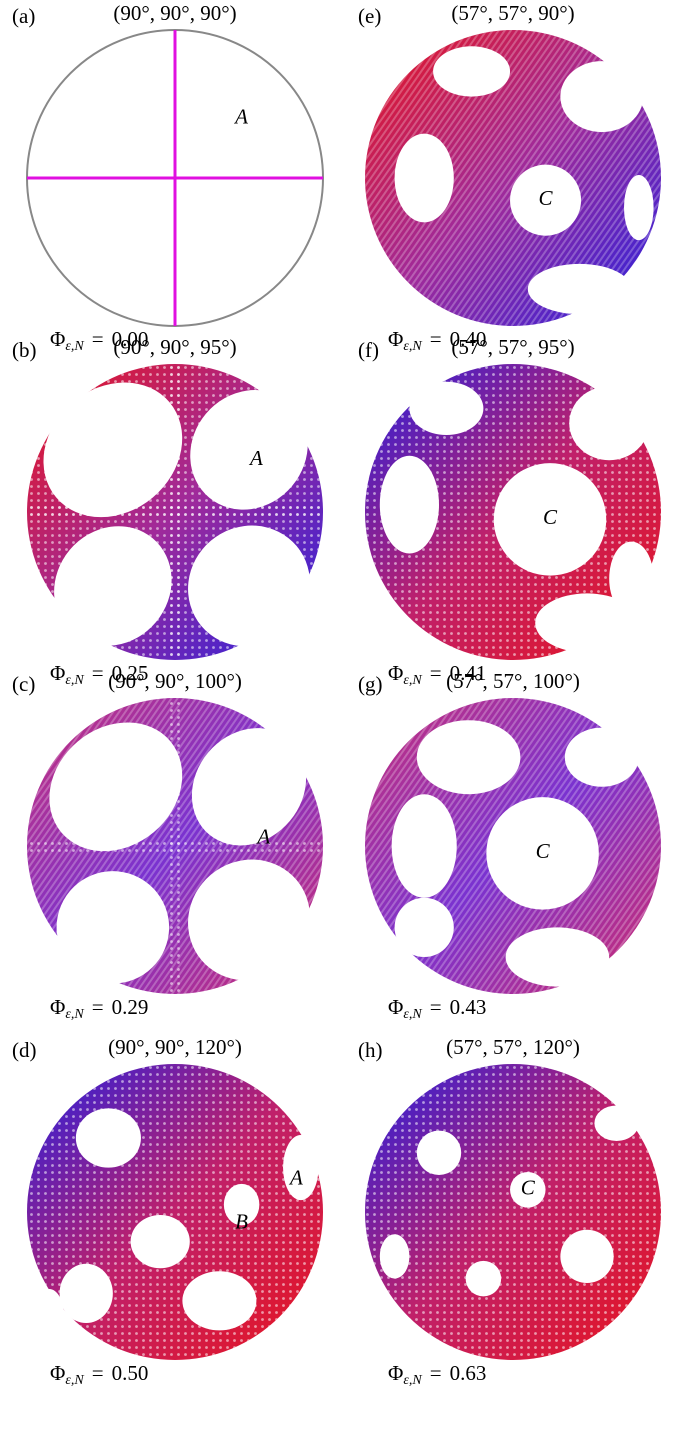 Image resolution: width=685 pixels, height=1449 pixels. What do you see at coordinates (370, 684) in the screenshot?
I see `panel-label: (g)` at bounding box center [370, 684].